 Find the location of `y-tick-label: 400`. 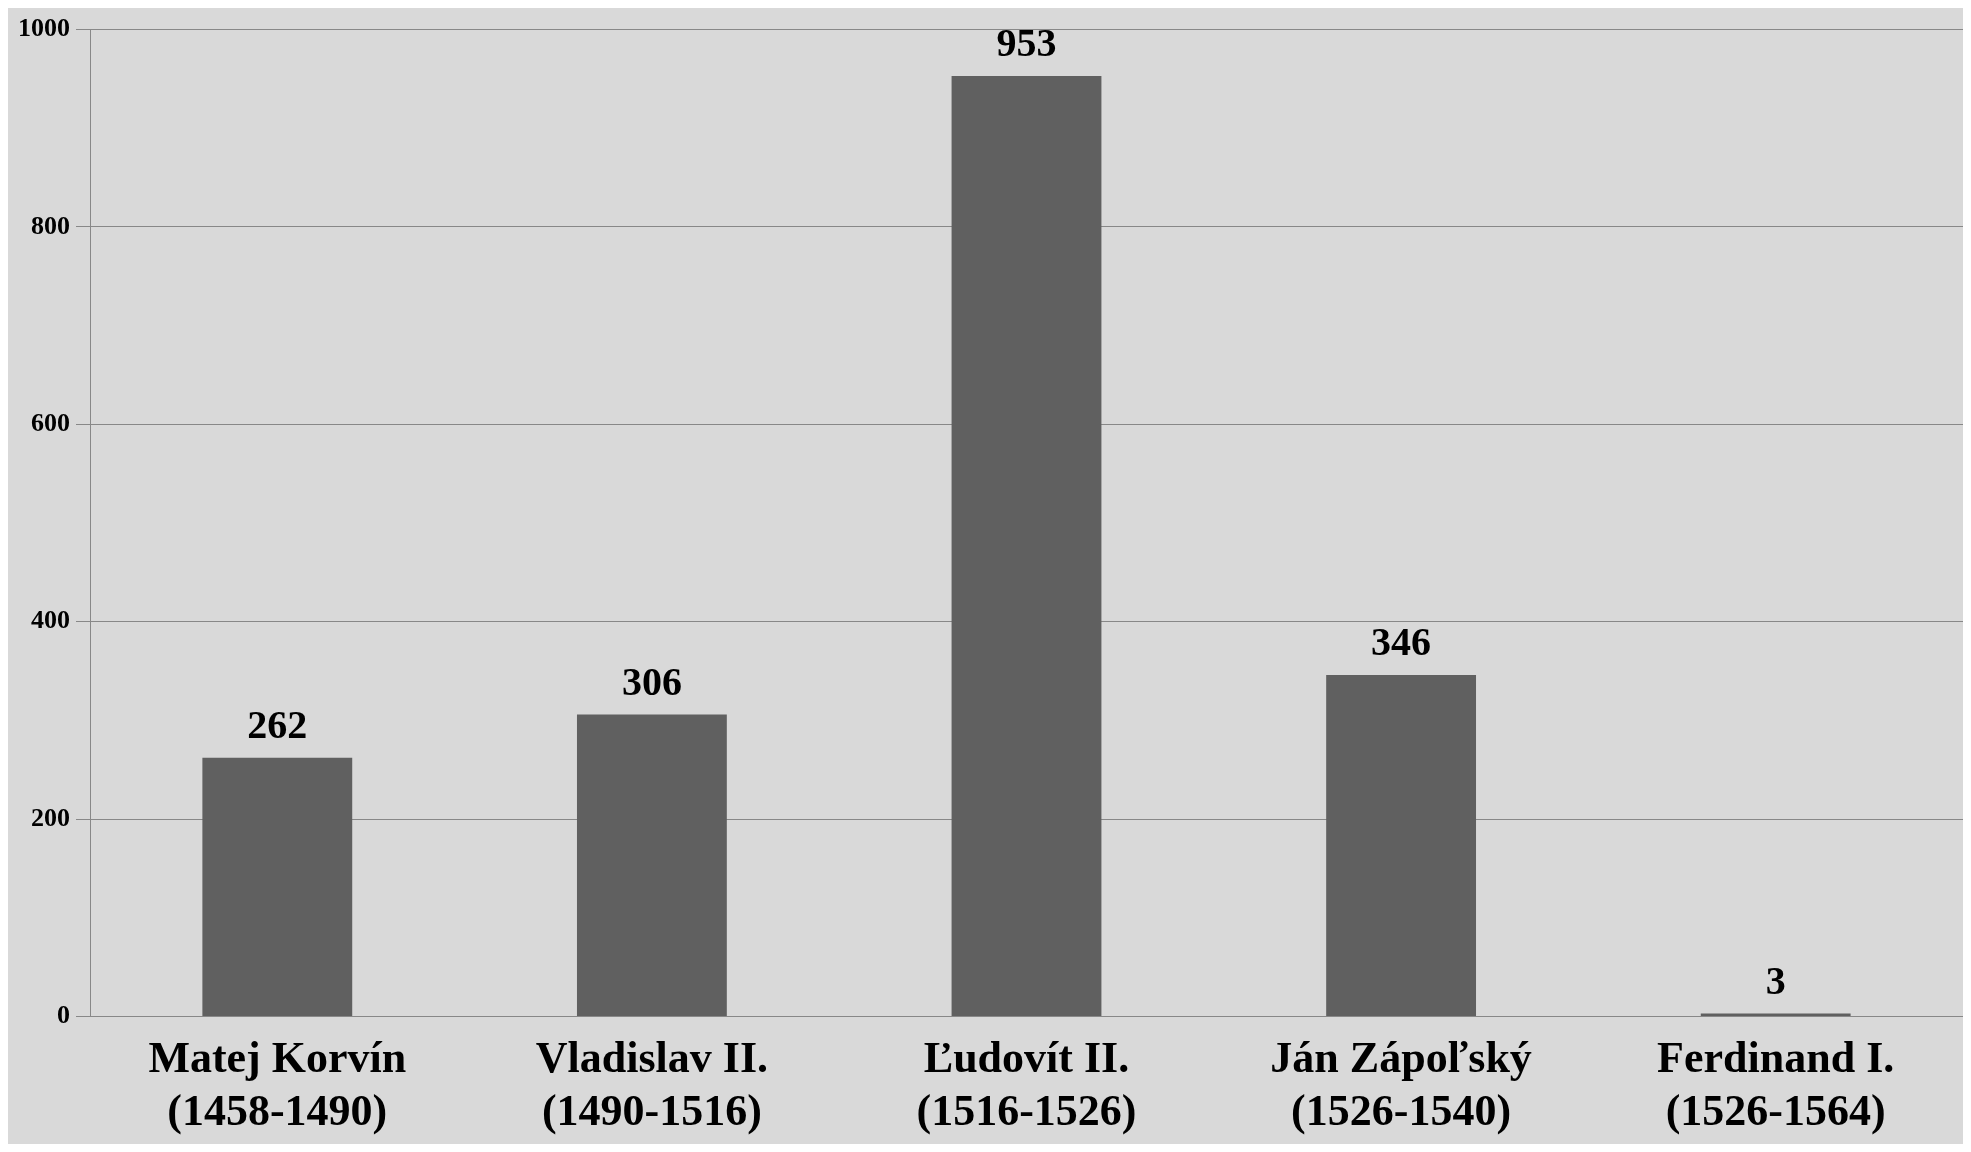

y-tick-label: 400 is located at coordinates (50, 620).